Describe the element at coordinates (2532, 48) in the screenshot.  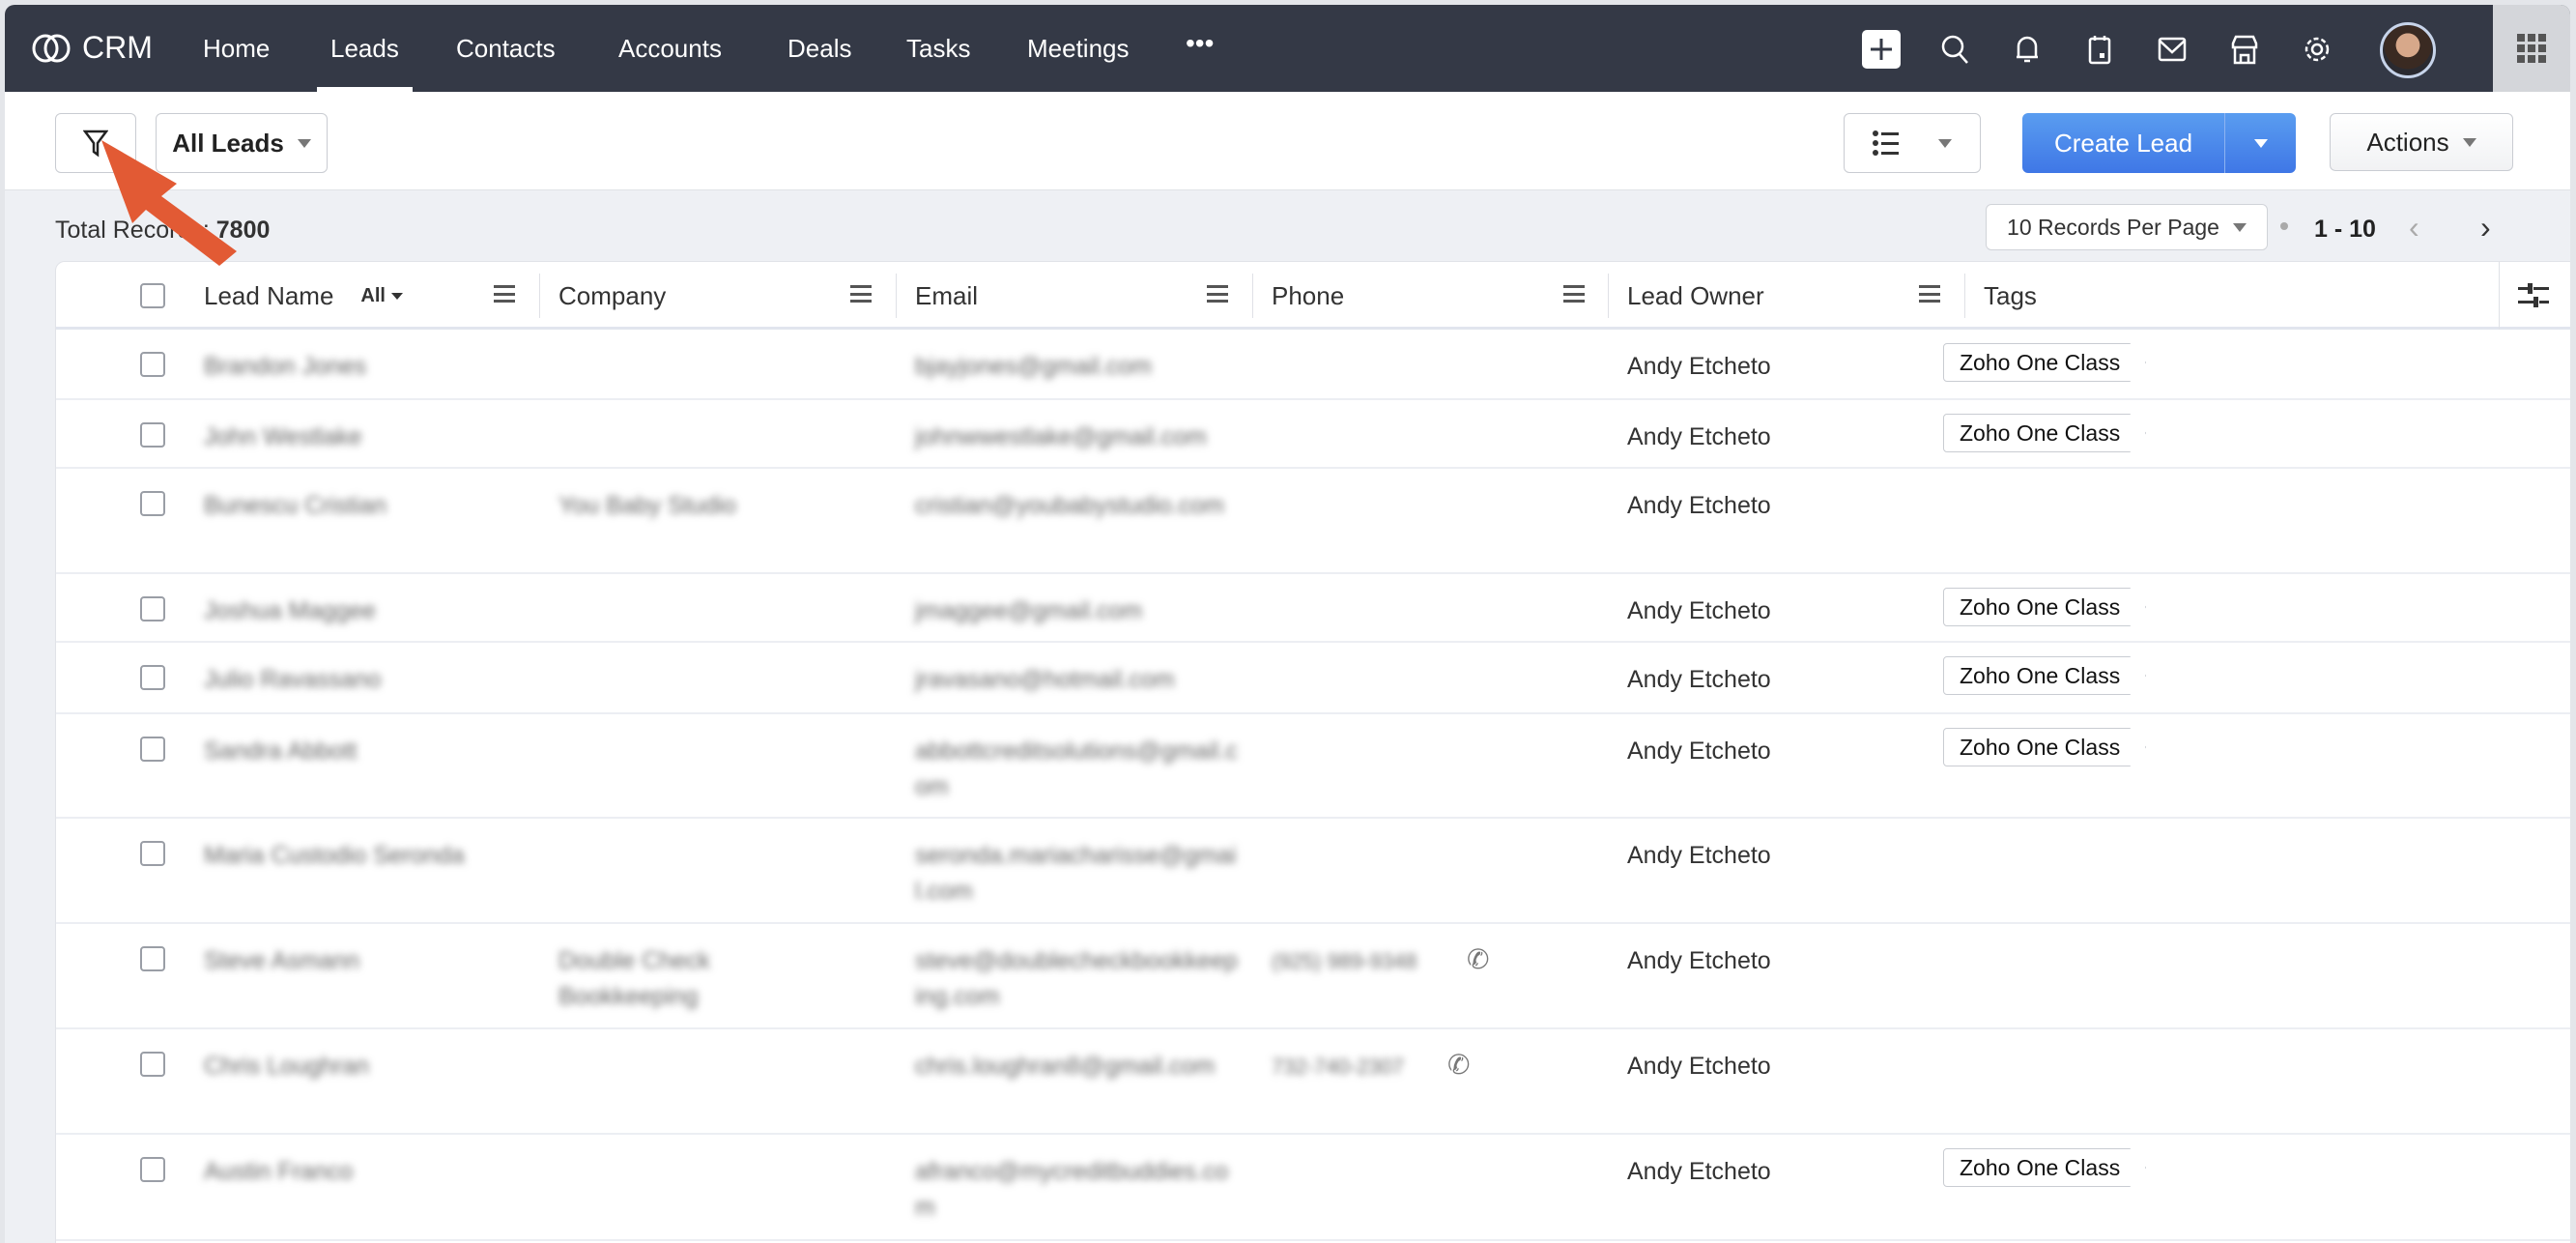
I see `apps-grid-icon` at that location.